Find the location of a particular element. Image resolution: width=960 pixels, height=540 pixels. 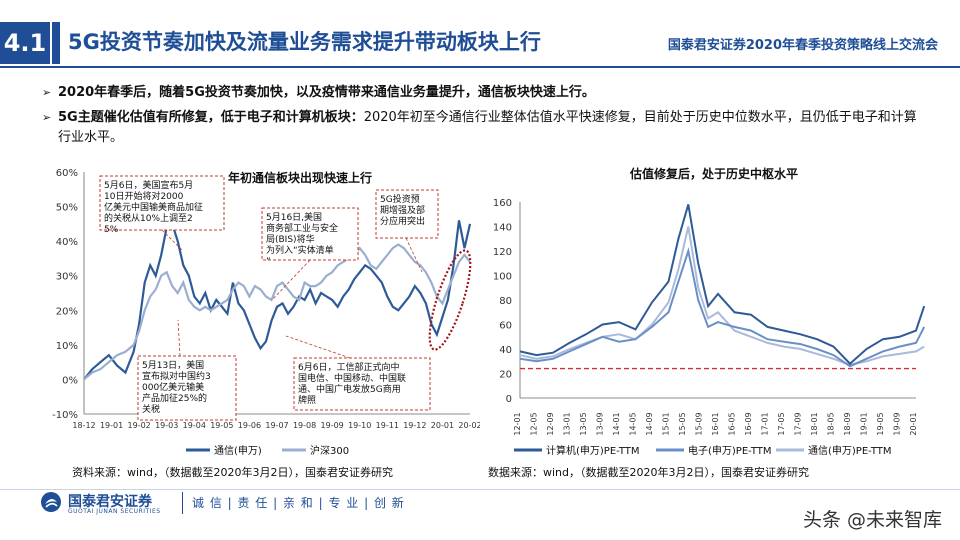

x-tick-label: 17-09 is located at coordinates (798, 423).